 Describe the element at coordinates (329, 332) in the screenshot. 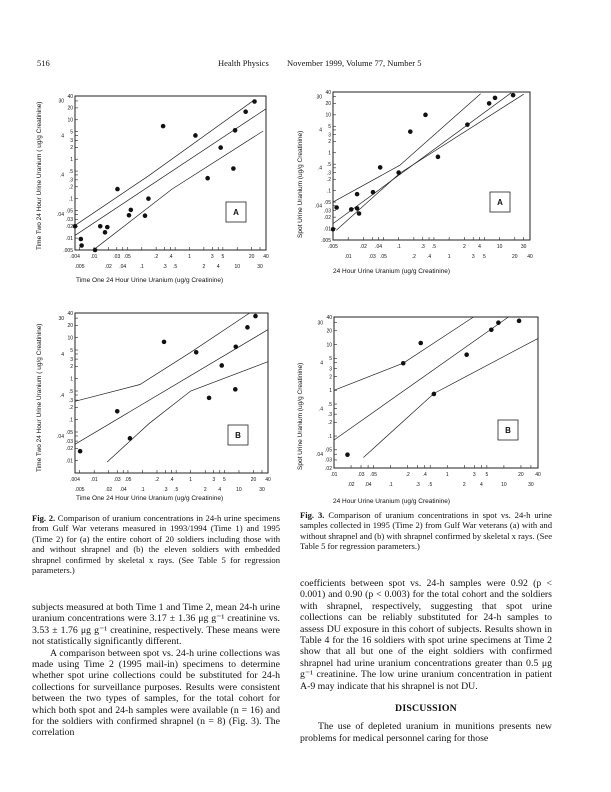

I see `fig3b-y-tick-label: 20` at that location.